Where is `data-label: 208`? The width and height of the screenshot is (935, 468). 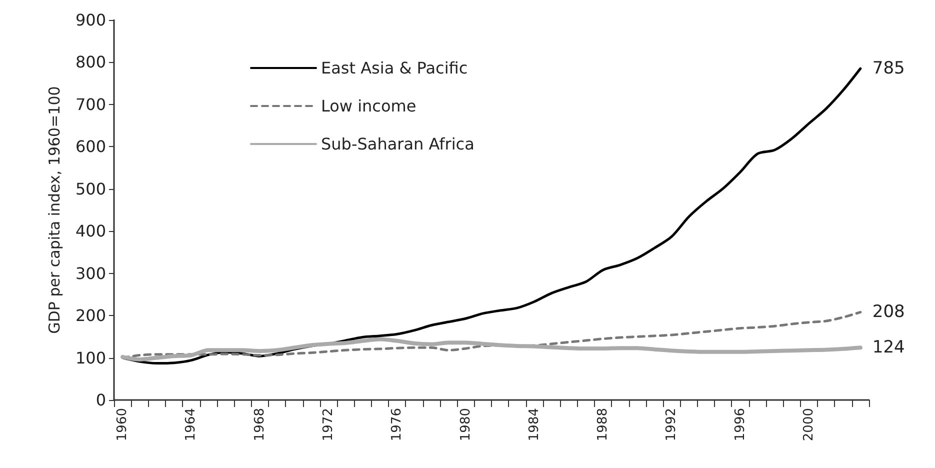 data-label: 208 is located at coordinates (888, 312).